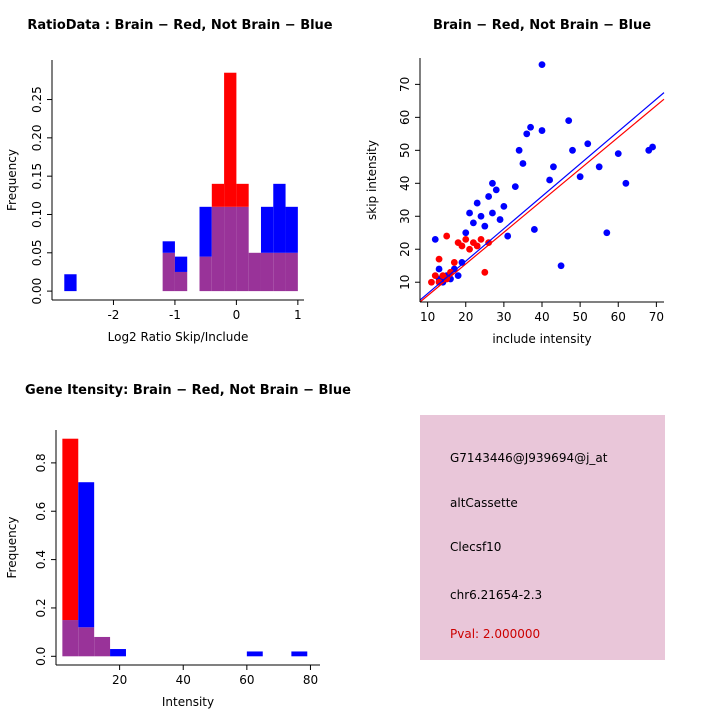 Image resolution: width=720 pixels, height=720 pixels. What do you see at coordinates (484, 503) in the screenshot?
I see `event-type-text: altCassette` at bounding box center [484, 503].